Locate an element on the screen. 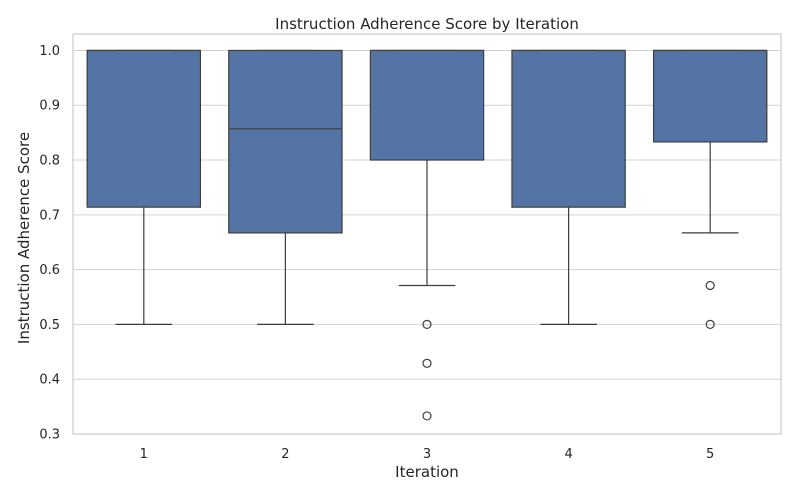 The image size is (800, 500). y-tick-label: 0.6 is located at coordinates (49, 270).